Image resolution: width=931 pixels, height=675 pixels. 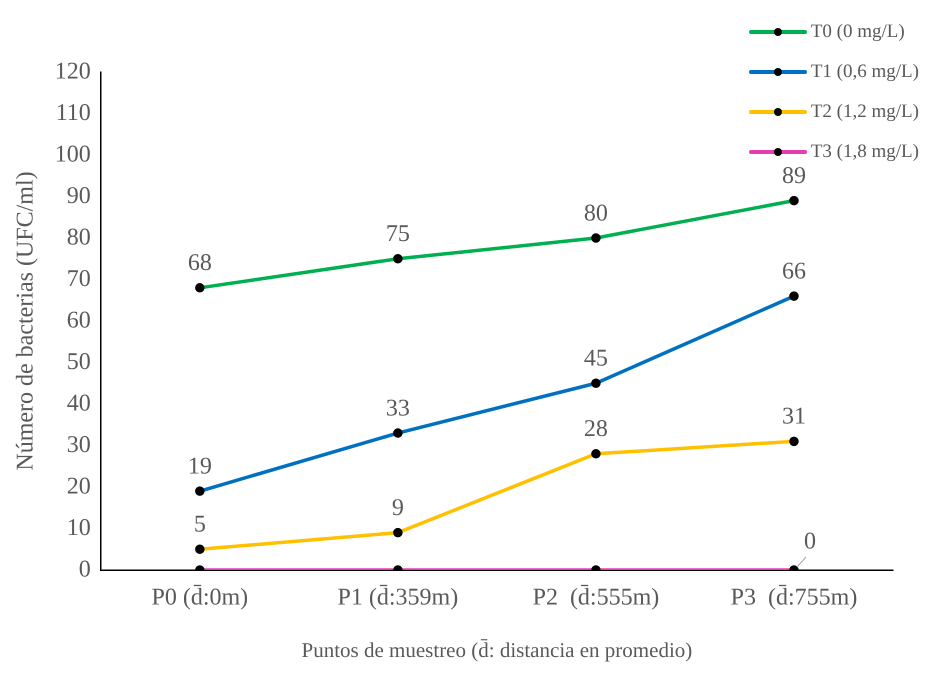 What do you see at coordinates (596, 597) in the screenshot?
I see `x-tick-label: P2 (d̄:555m)` at bounding box center [596, 597].